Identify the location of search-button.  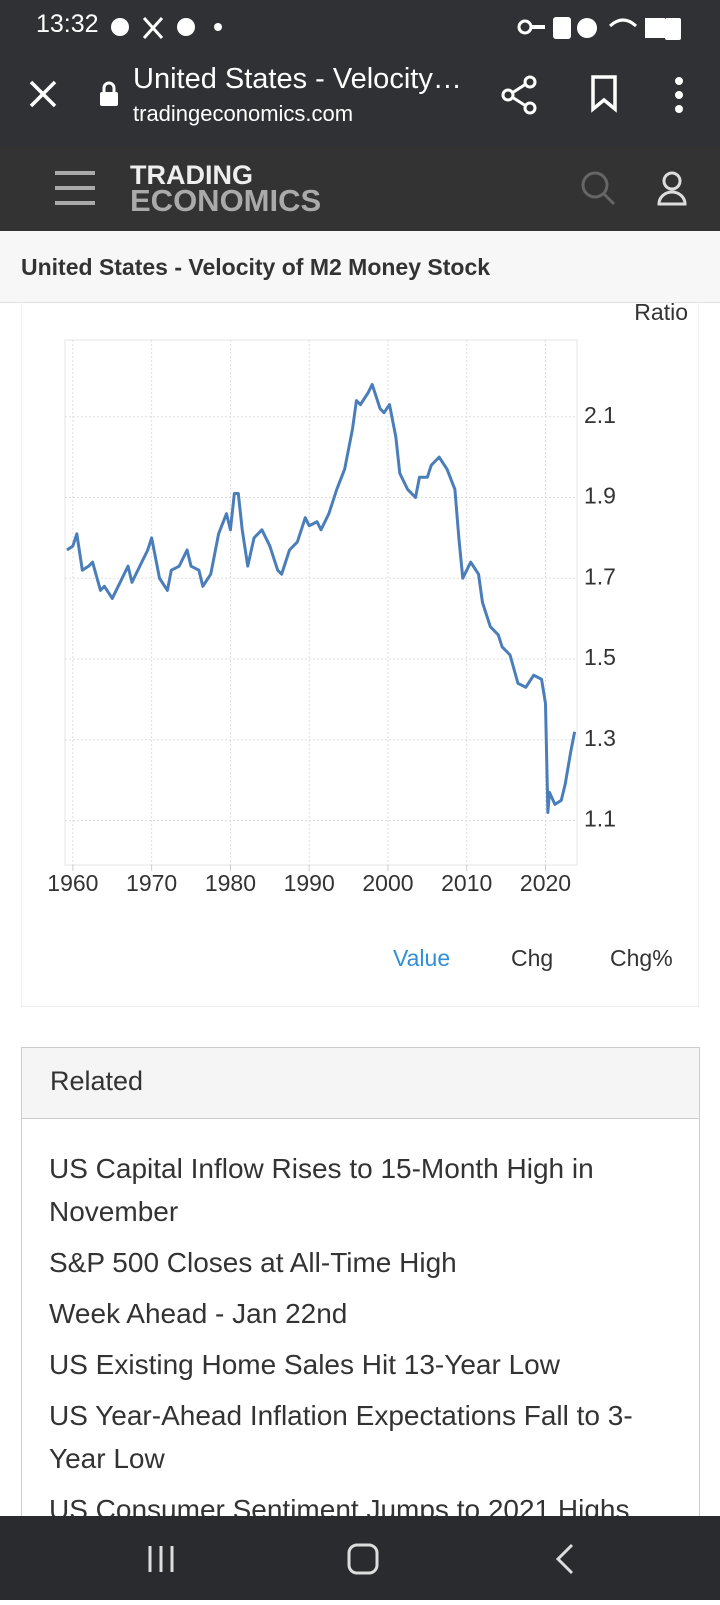
(598, 188).